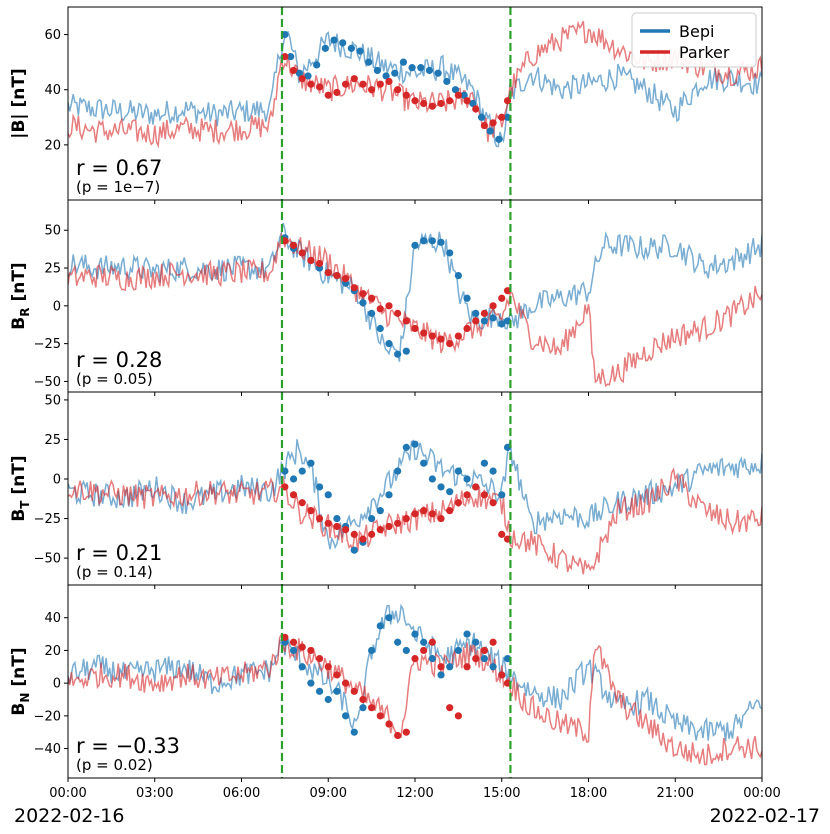  What do you see at coordinates (47, 716) in the screenshot?
I see `y-tick-label: −20` at bounding box center [47, 716].